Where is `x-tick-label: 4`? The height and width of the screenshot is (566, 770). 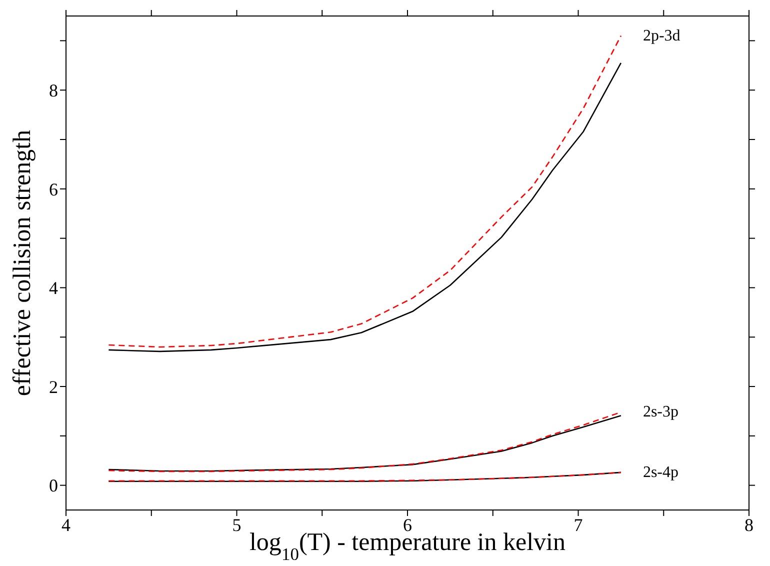
x-tick-label: 4 is located at coordinates (66, 524).